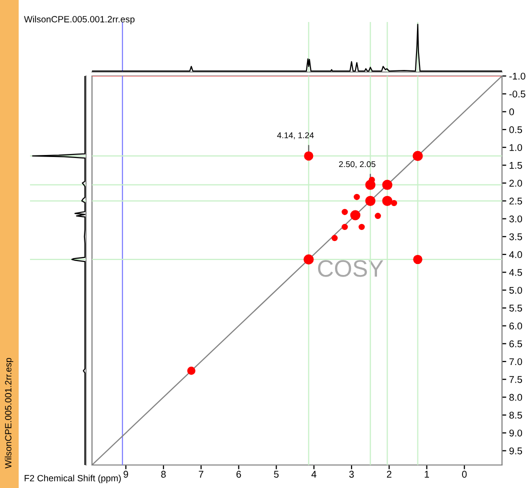 The image size is (526, 488). I want to click on y-tick-label: 0, so click(511, 112).